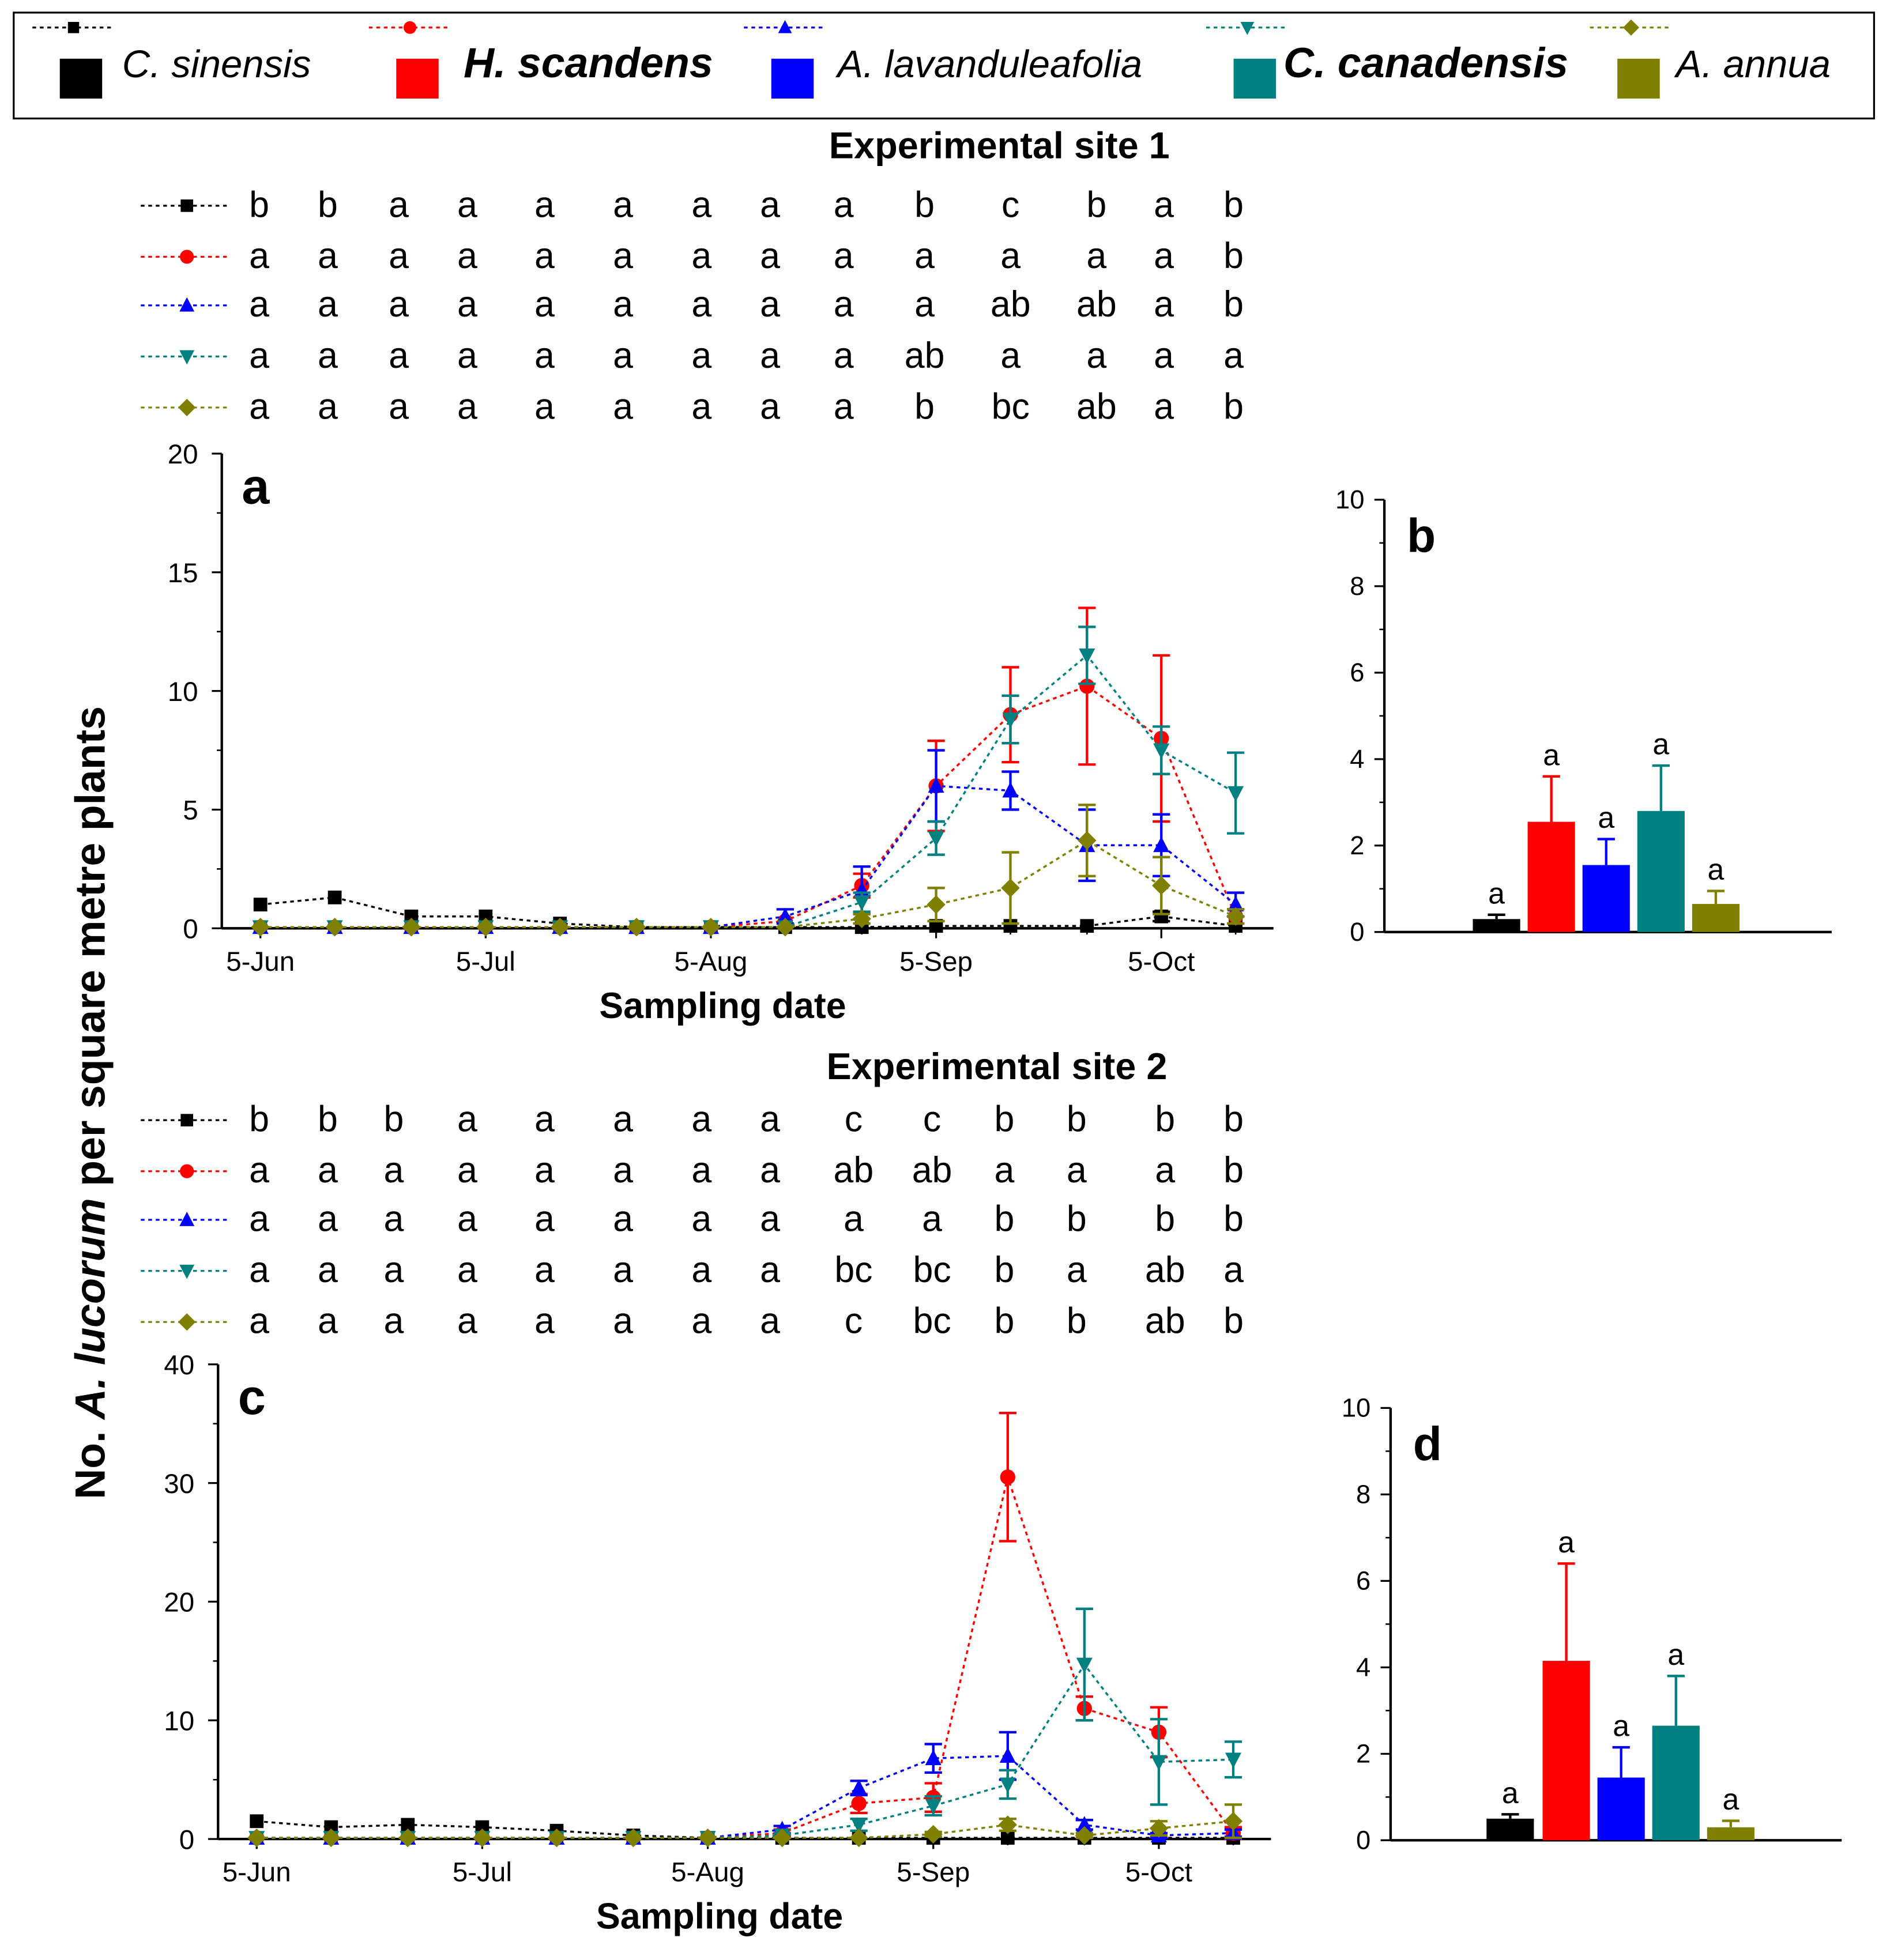 The width and height of the screenshot is (1894, 1960). I want to click on bar-a-annua: a, so click(1730, 1811).